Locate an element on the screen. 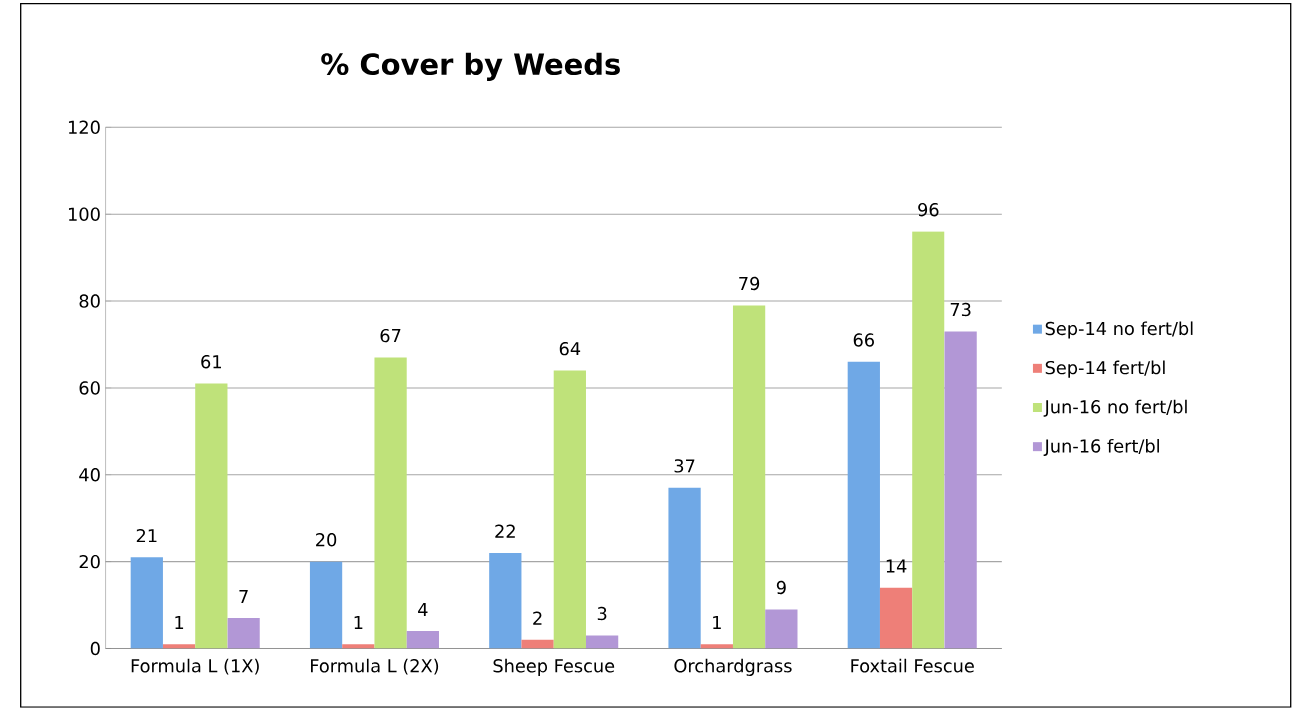  data-label: 22 is located at coordinates (505, 531).